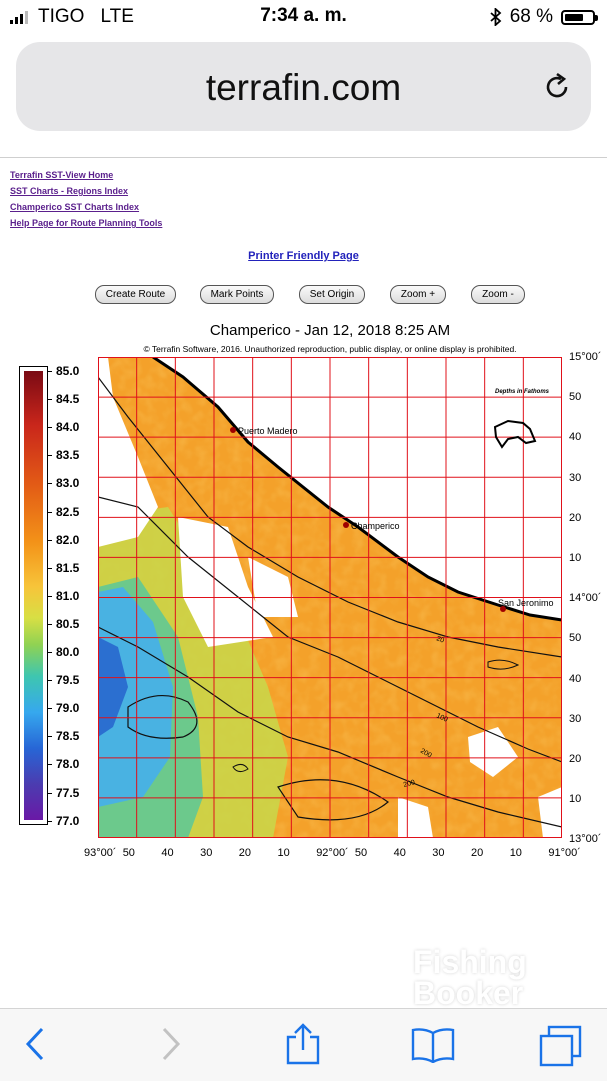 Image resolution: width=607 pixels, height=1081 pixels. What do you see at coordinates (100, 853) in the screenshot?
I see `longitude-label: 93°00´` at bounding box center [100, 853].